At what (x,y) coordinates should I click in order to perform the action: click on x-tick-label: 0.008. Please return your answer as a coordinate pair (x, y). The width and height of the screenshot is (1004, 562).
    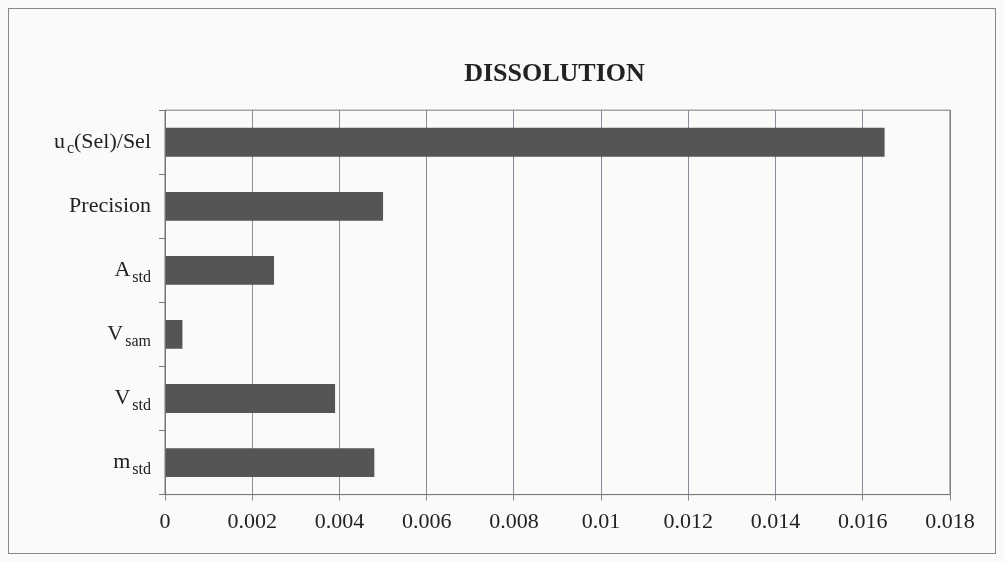
    Looking at the image, I should click on (514, 520).